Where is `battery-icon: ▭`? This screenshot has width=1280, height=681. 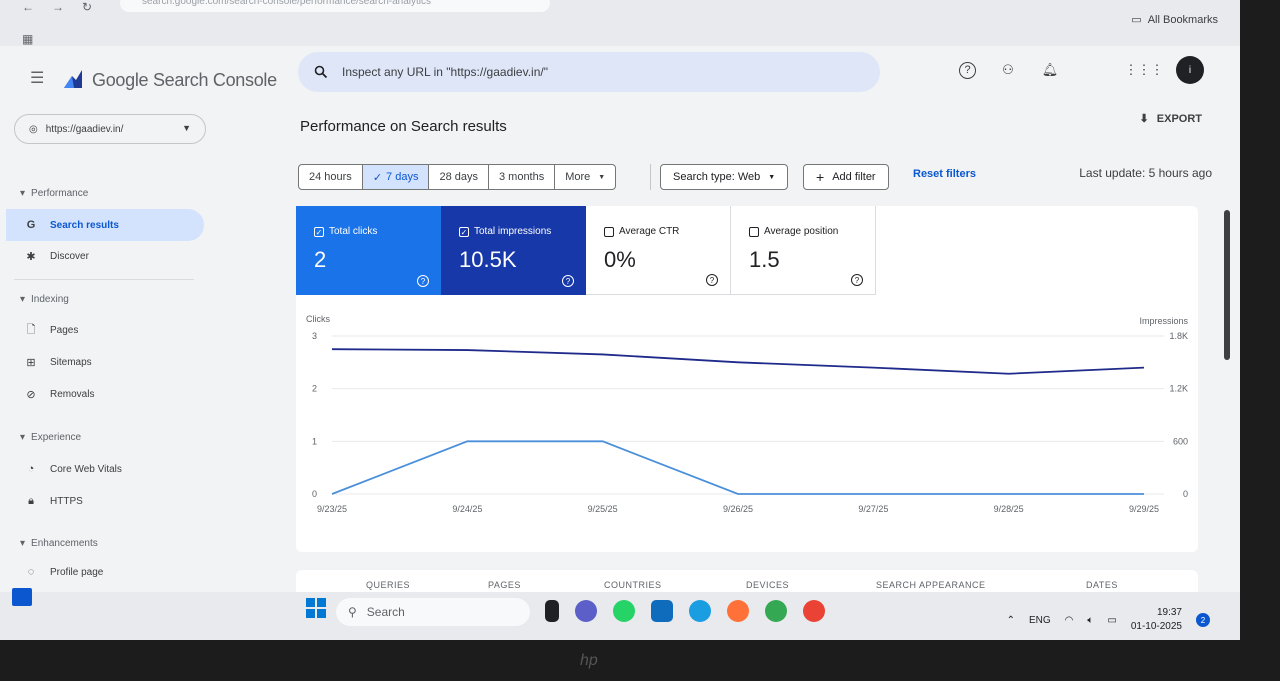
battery-icon: ▭ is located at coordinates (1112, 620).